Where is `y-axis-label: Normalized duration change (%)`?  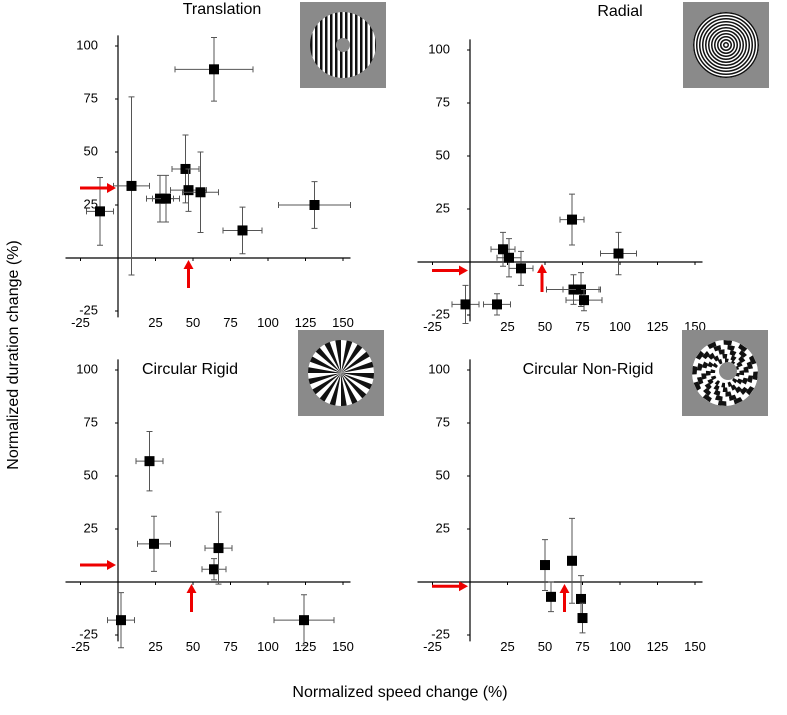 y-axis-label: Normalized duration change (%) is located at coordinates (13, 354).